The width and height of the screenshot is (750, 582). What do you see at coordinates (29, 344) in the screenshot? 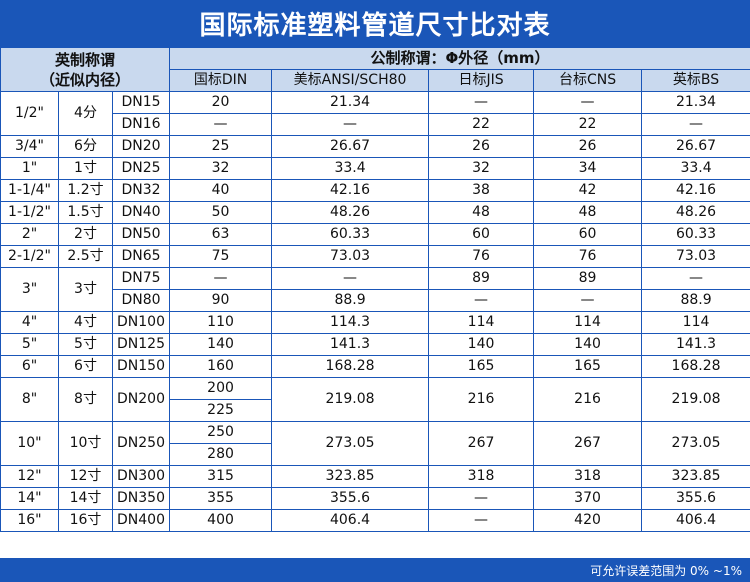
I see `inch-size-cell: 5"` at bounding box center [29, 344].